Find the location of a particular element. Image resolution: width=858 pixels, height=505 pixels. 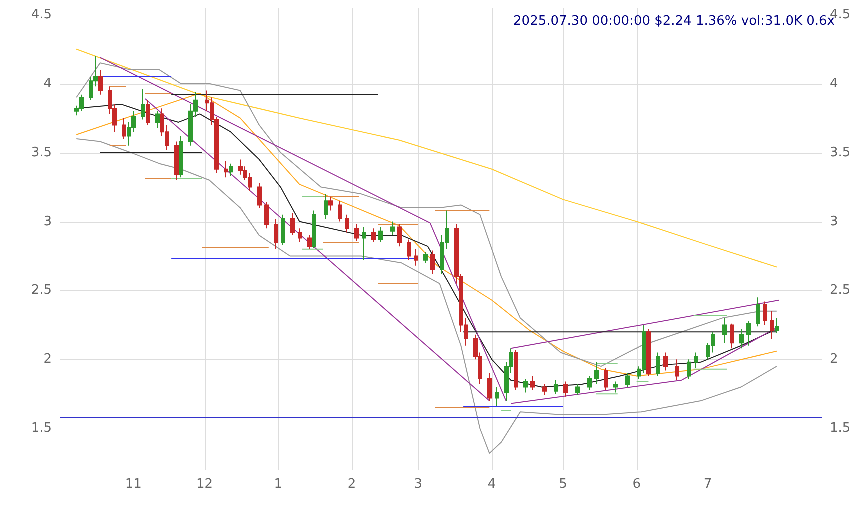

y2-tick-label: 4 is located at coordinates (834, 84).